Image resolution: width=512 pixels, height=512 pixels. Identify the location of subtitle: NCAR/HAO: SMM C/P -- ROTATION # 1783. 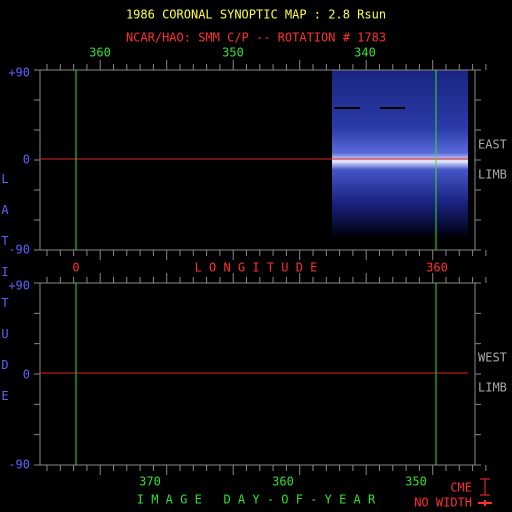
(256, 38).